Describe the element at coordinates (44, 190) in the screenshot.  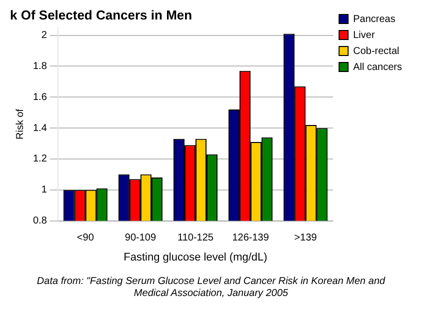
I see `y-tick-label: 1` at that location.